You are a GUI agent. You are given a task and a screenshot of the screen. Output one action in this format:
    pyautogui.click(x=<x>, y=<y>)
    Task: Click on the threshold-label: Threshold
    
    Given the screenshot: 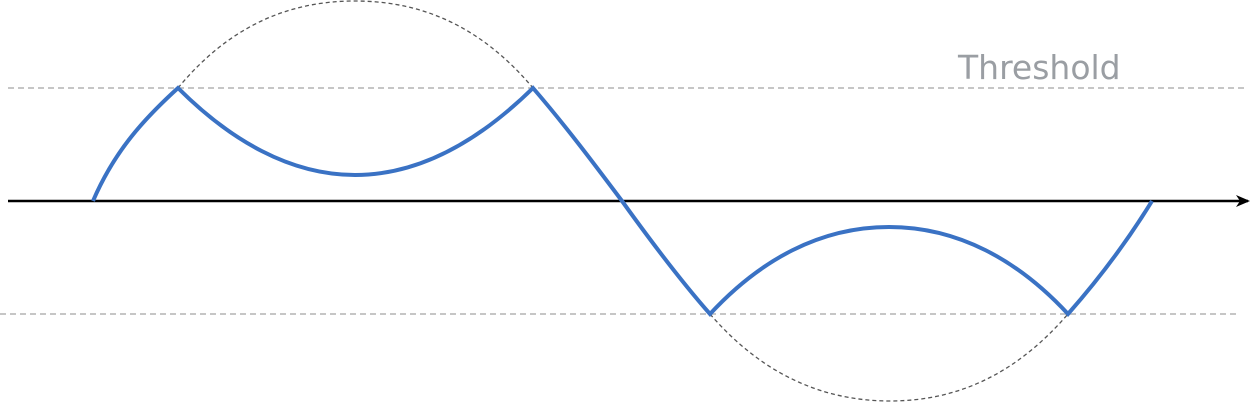 What is the action you would take?
    pyautogui.click(x=1039, y=67)
    